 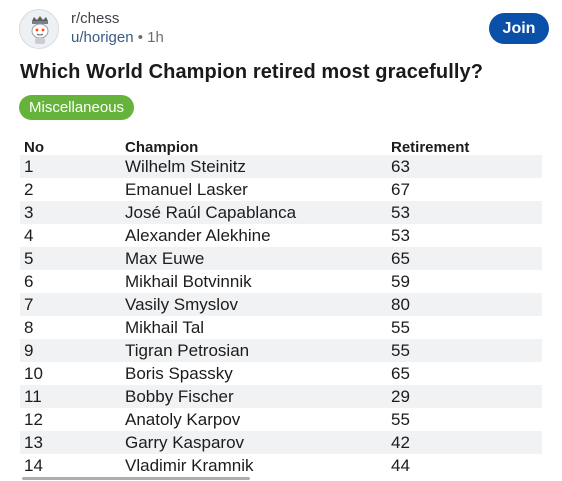 What do you see at coordinates (281, 235) in the screenshot?
I see `table-row: 4 Alexander Alekhine 53` at bounding box center [281, 235].